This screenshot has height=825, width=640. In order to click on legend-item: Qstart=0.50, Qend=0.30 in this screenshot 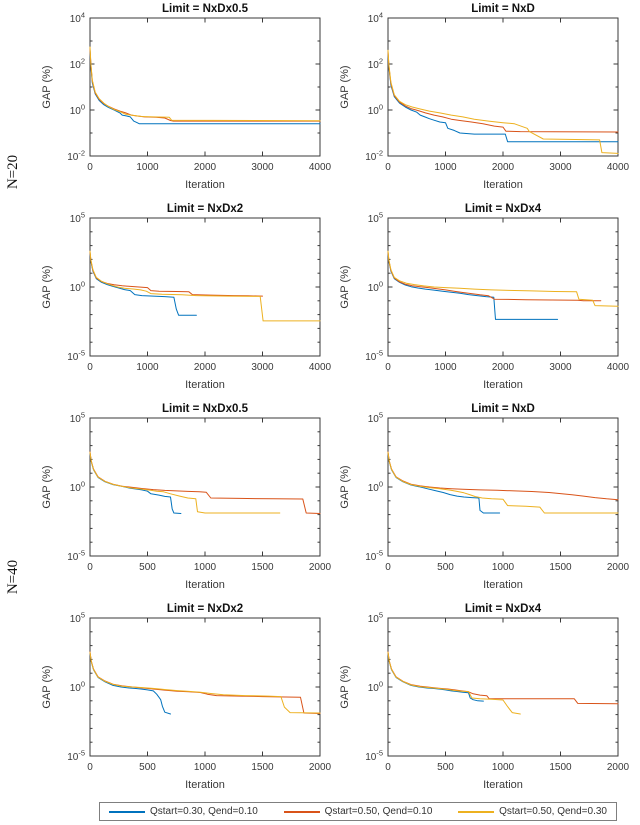, I will do `click(532, 811)`.